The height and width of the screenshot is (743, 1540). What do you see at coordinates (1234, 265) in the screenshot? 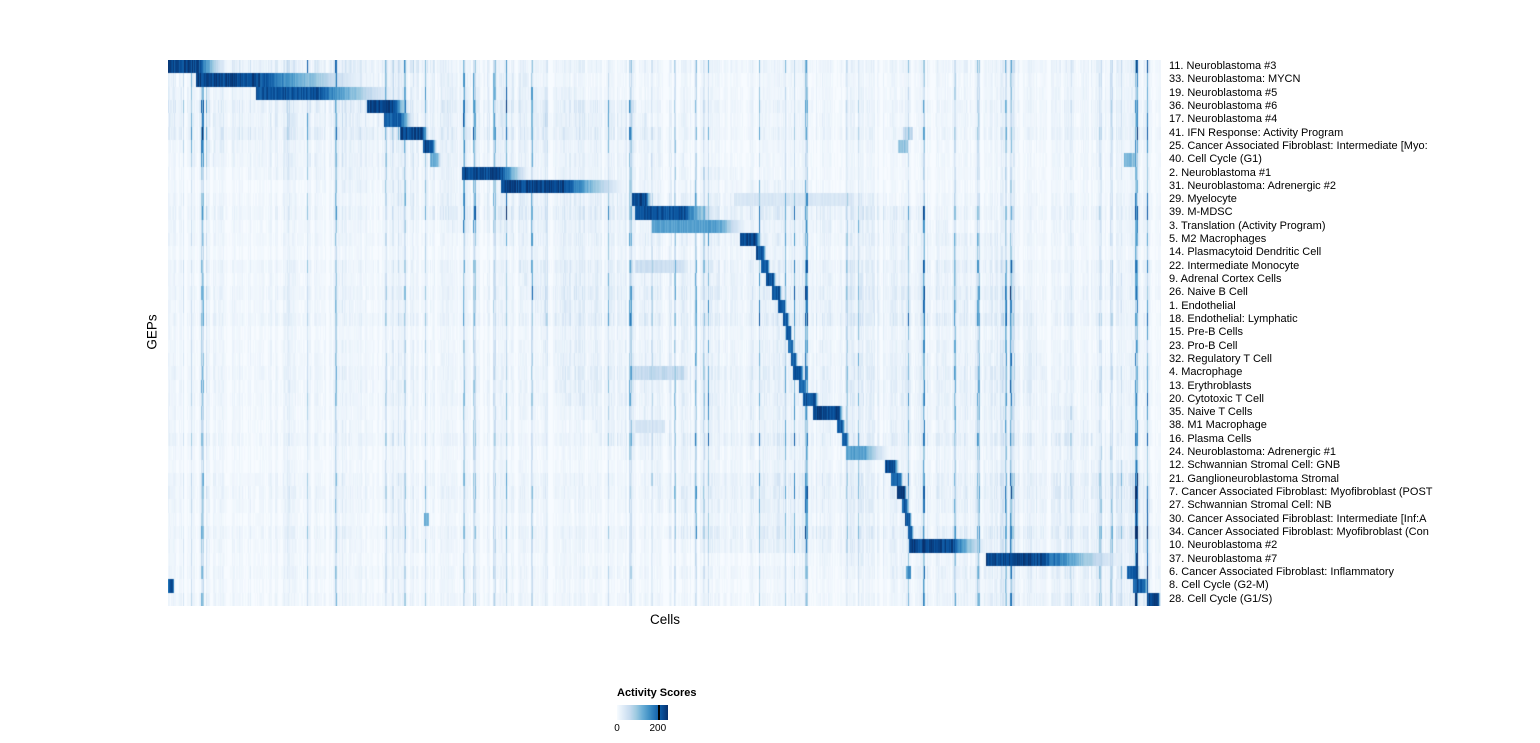
I see `row-label: 22. Intermediate Monocyte` at bounding box center [1234, 265].